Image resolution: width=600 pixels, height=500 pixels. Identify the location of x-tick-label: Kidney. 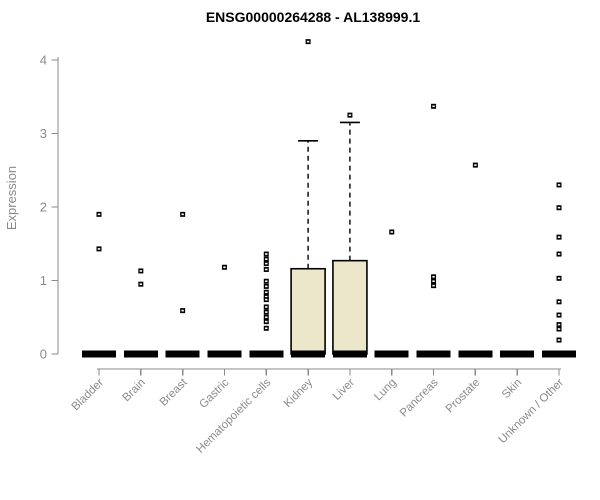
(299, 393).